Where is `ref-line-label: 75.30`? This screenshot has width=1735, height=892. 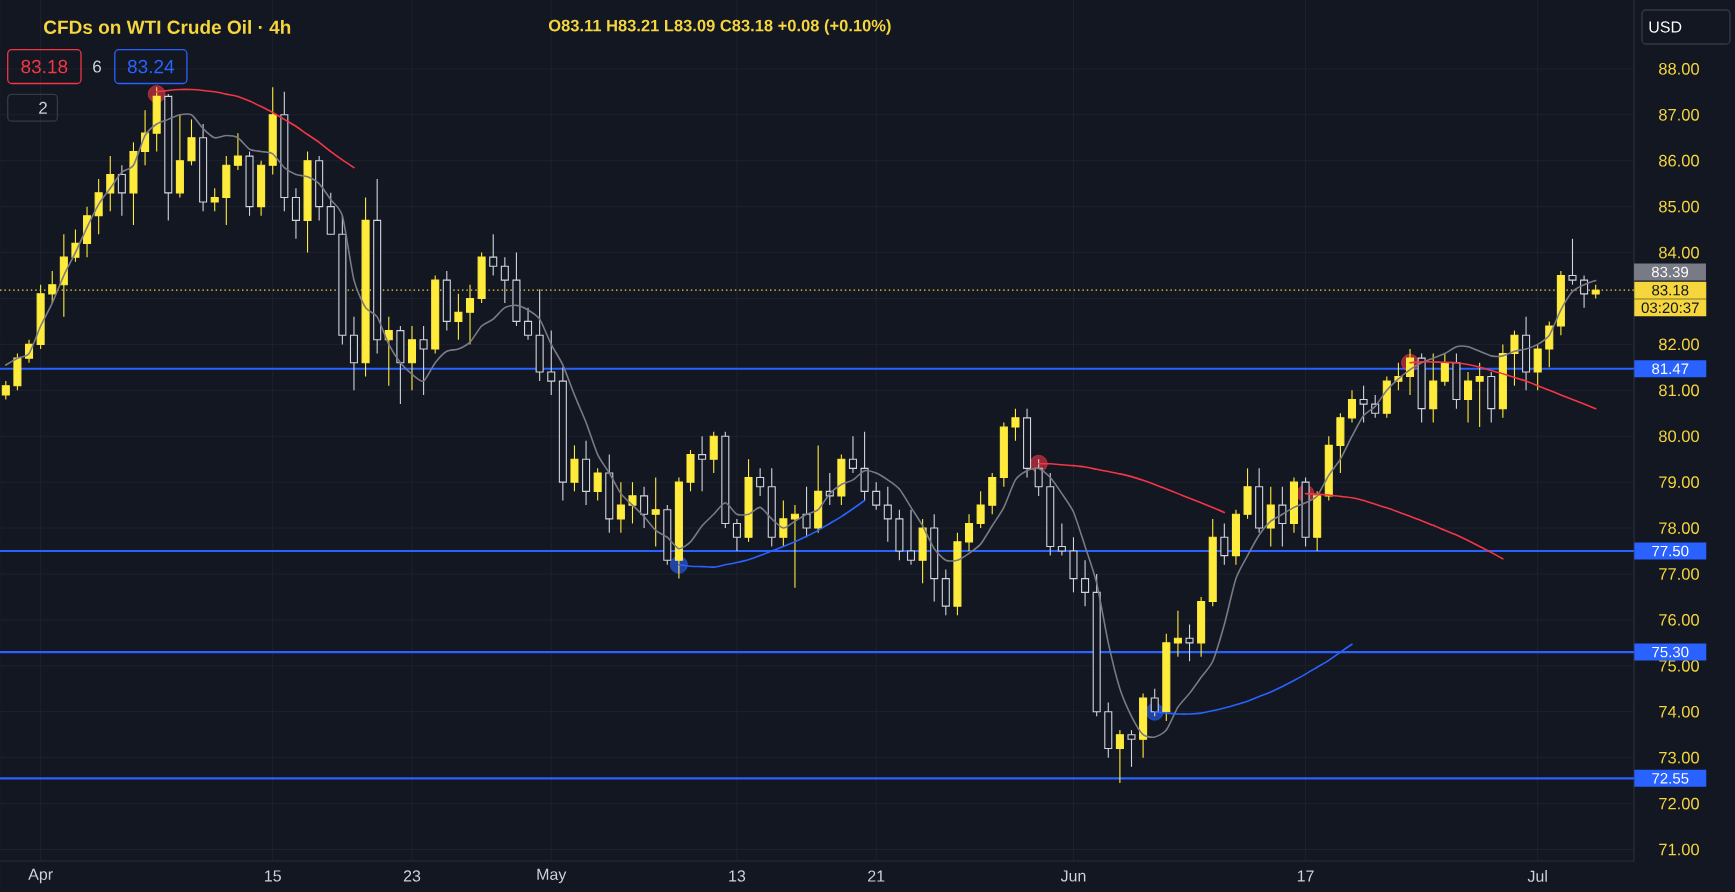 ref-line-label: 75.30 is located at coordinates (1670, 652).